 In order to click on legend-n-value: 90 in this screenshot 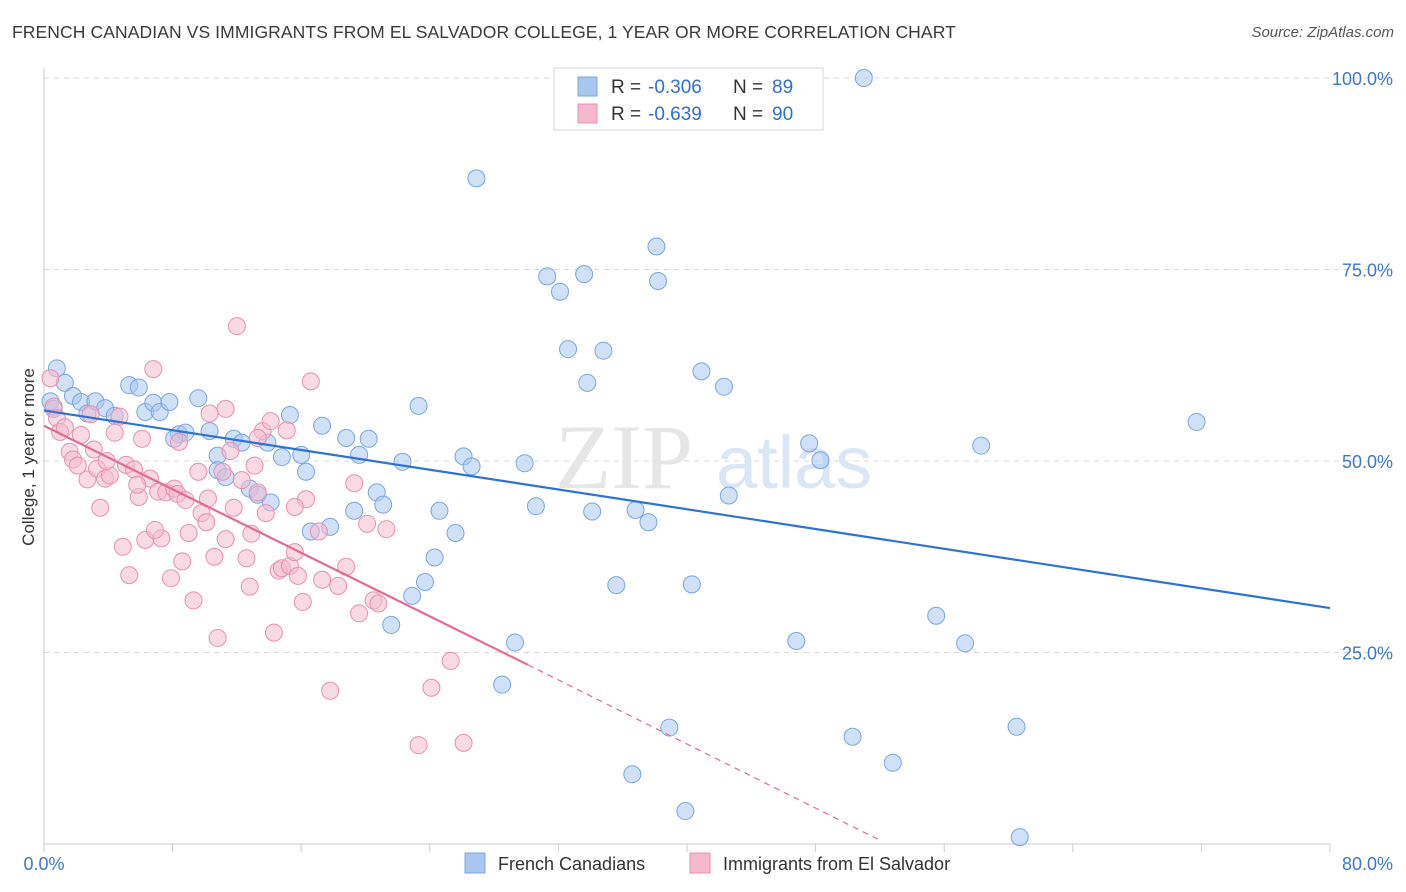, I will do `click(782, 114)`.